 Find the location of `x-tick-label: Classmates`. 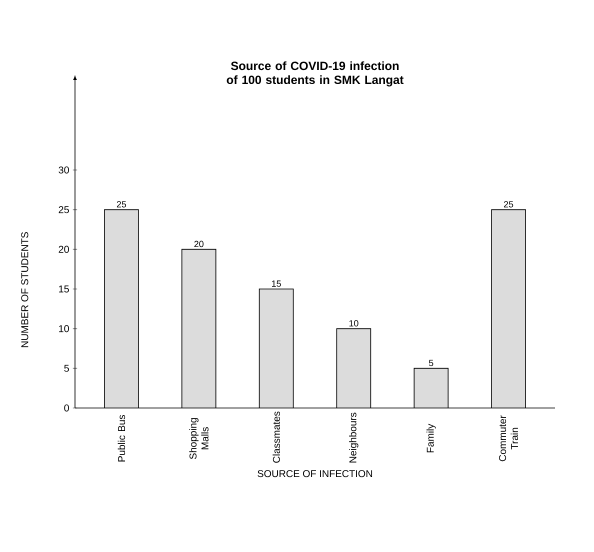

x-tick-label: Classmates is located at coordinates (276, 437).